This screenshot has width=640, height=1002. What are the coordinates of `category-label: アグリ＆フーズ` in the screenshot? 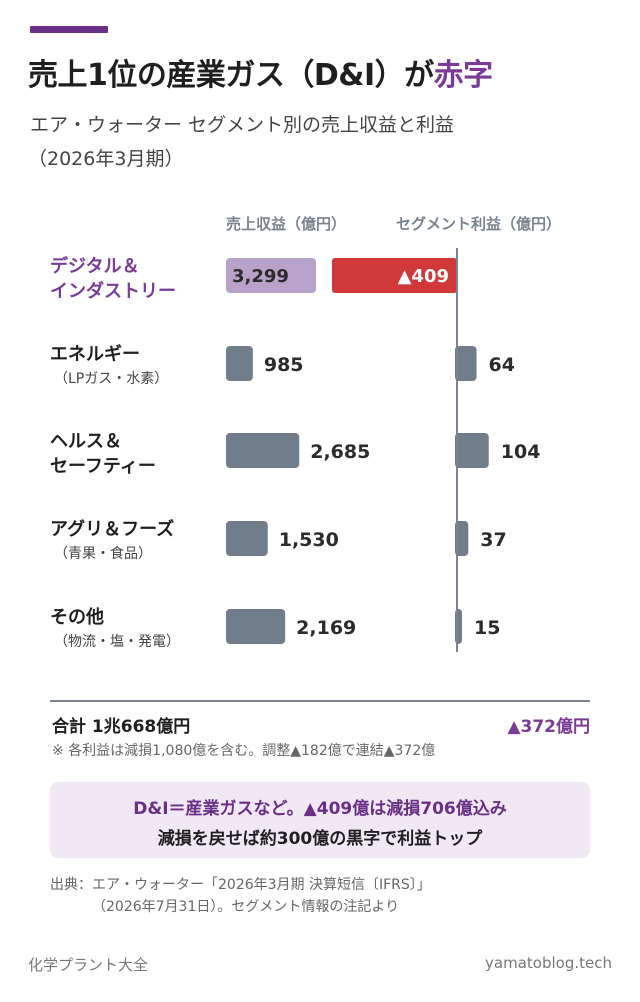 It's located at (112, 529).